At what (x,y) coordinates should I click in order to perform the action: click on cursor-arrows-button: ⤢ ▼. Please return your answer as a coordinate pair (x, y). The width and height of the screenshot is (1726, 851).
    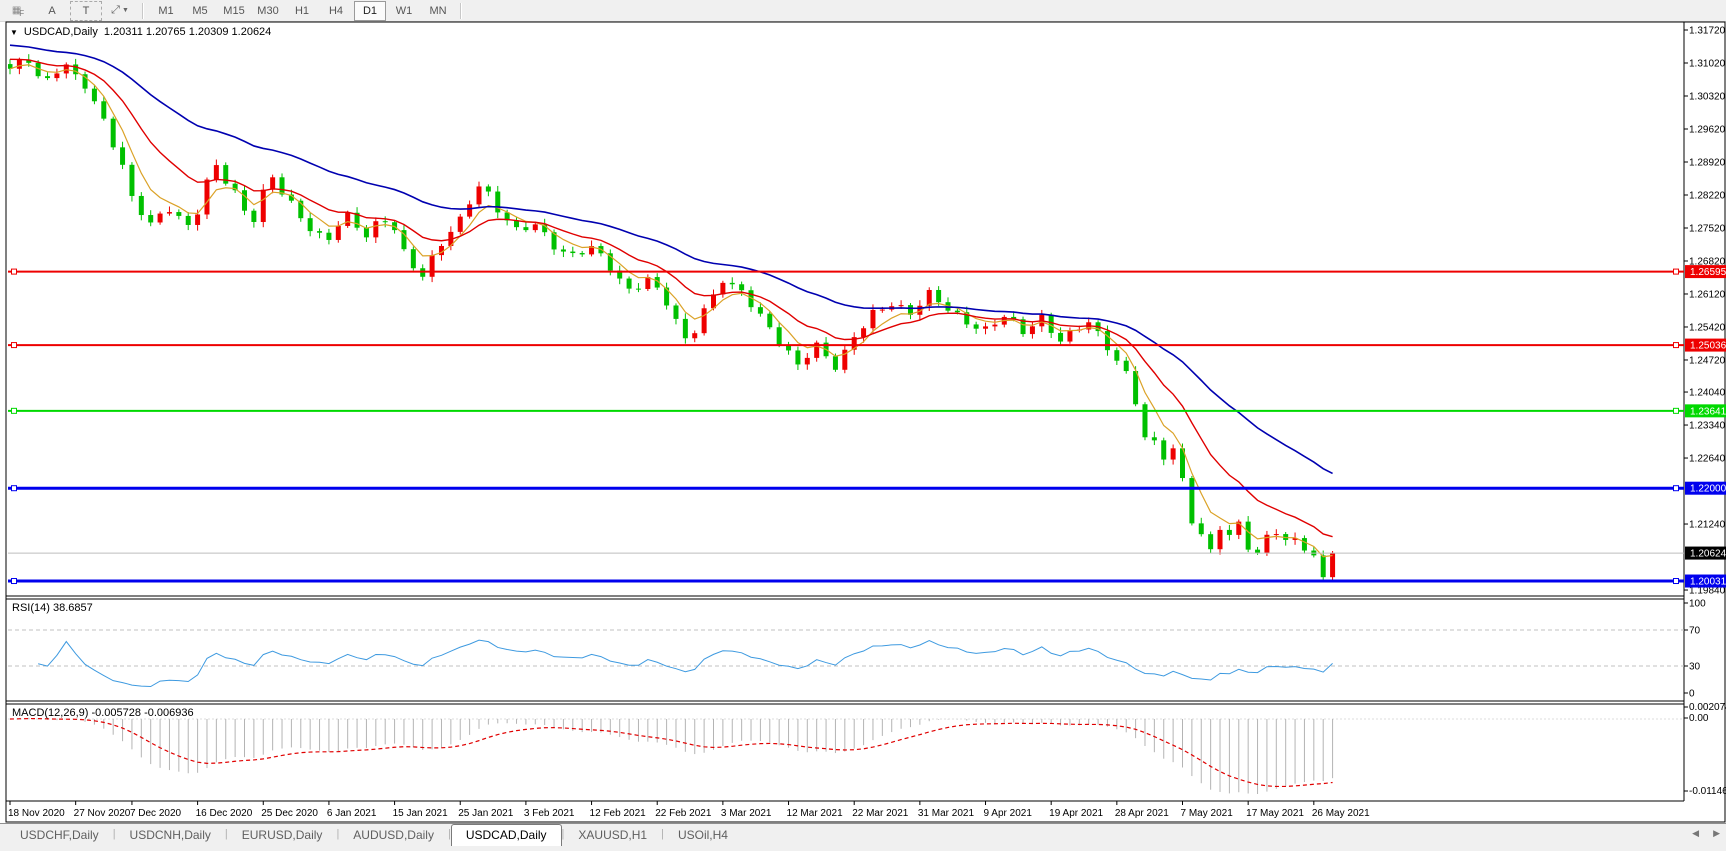
    Looking at the image, I should click on (120, 11).